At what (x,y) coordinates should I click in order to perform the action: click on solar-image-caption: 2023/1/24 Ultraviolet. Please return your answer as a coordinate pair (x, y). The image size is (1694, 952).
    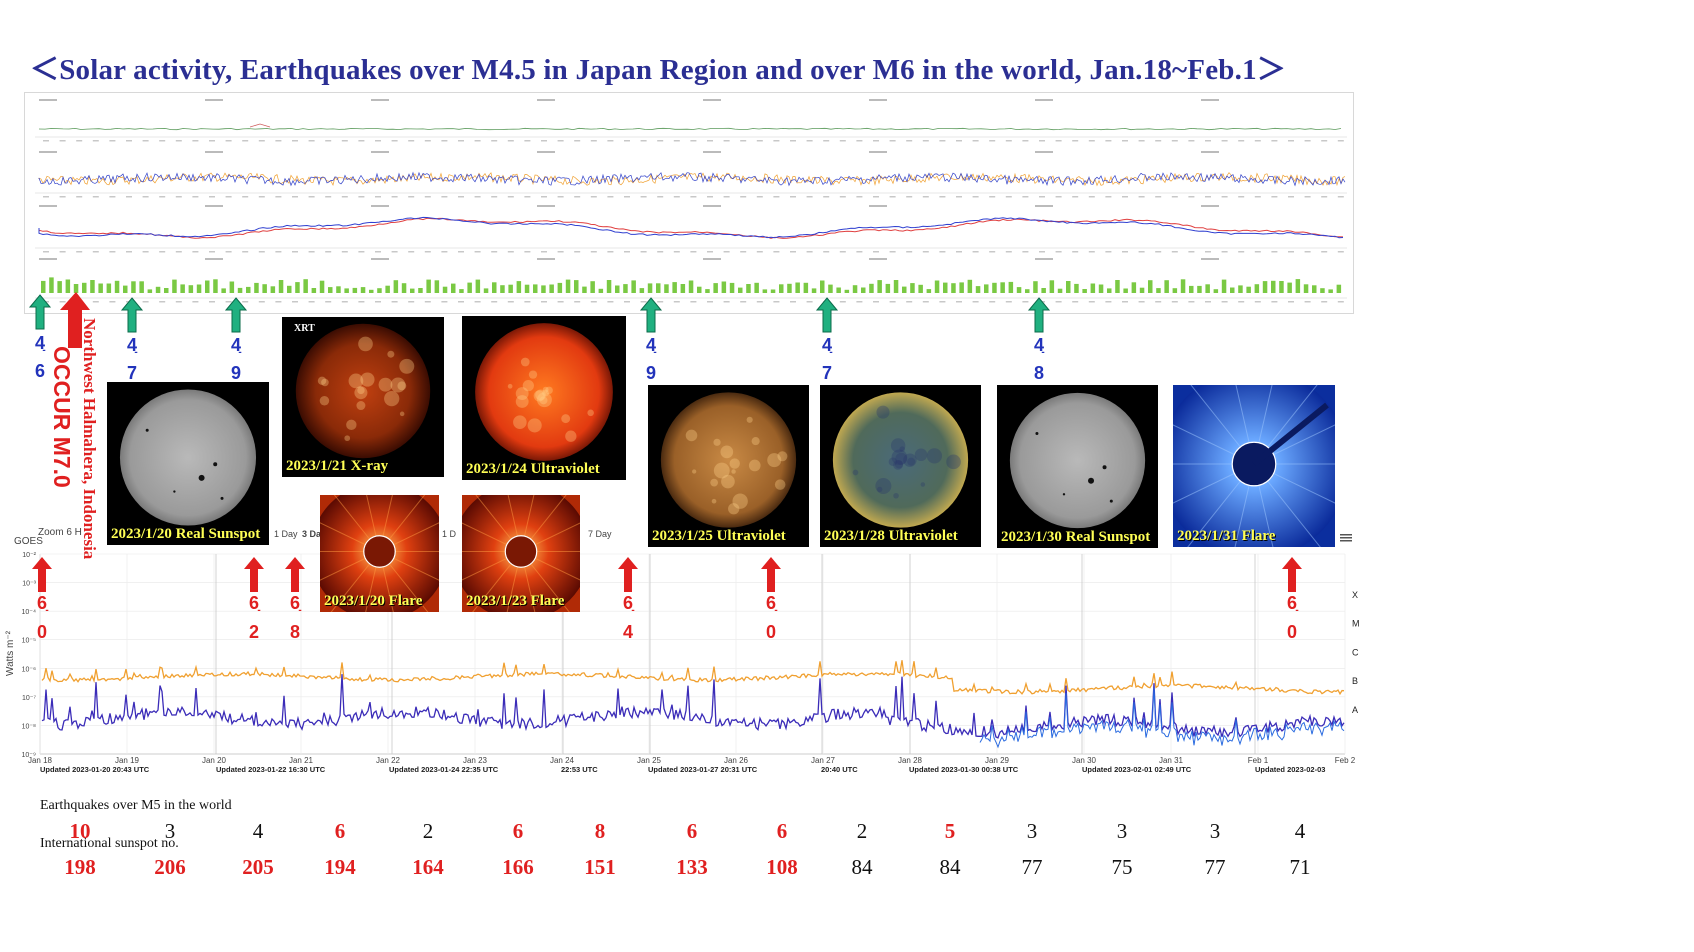
    Looking at the image, I should click on (533, 469).